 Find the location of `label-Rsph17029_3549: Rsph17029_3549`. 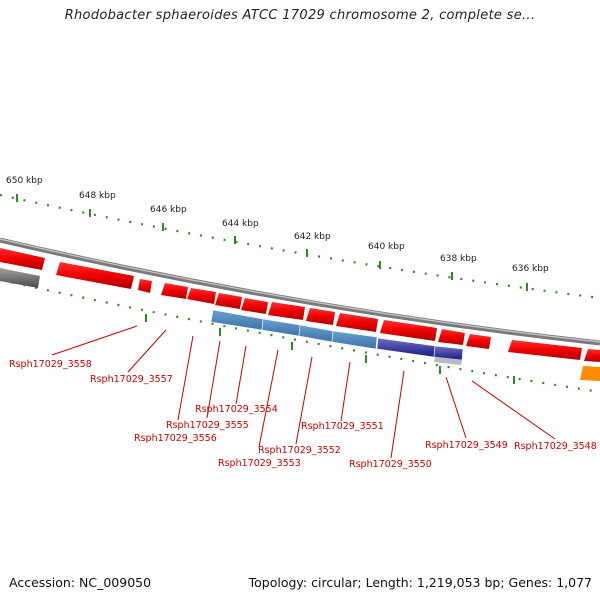

label-Rsph17029_3549: Rsph17029_3549 is located at coordinates (466, 445).